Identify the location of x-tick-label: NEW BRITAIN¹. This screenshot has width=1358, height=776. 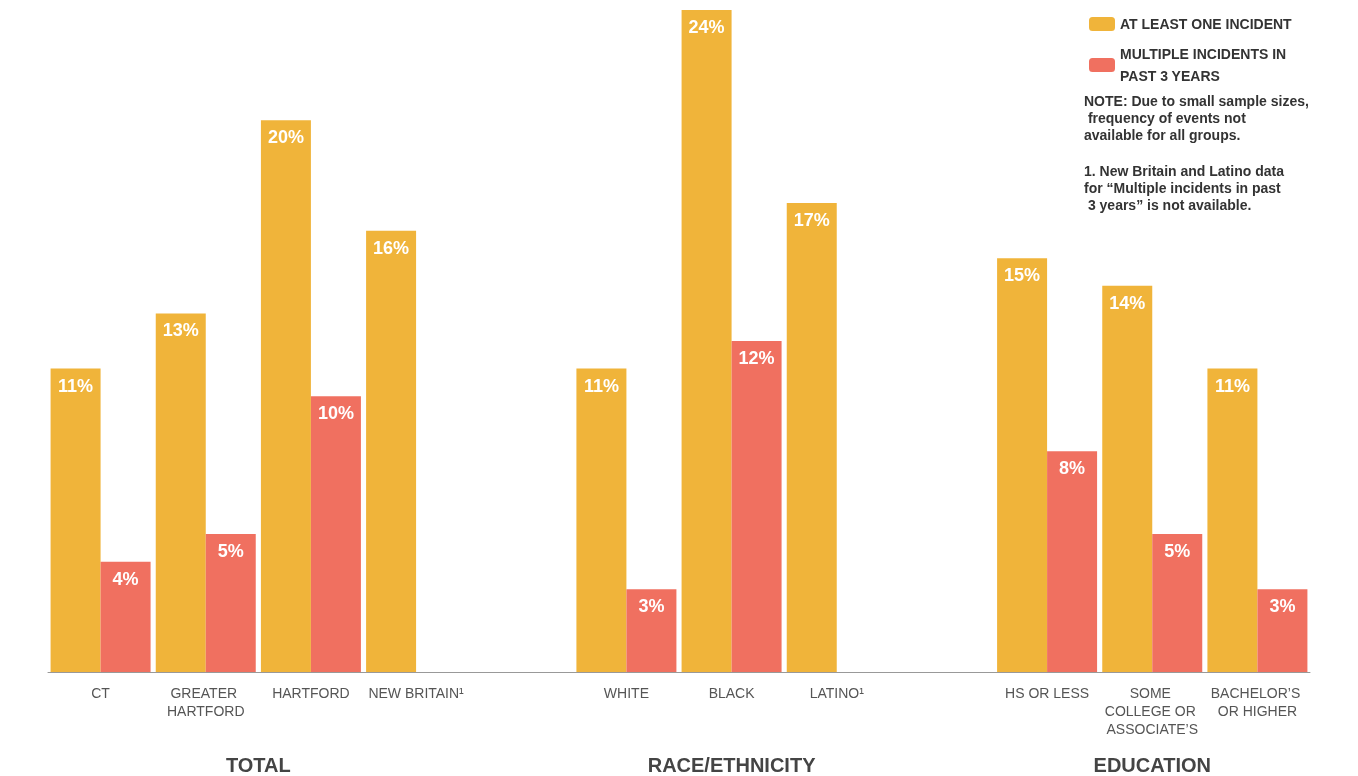
(416, 693).